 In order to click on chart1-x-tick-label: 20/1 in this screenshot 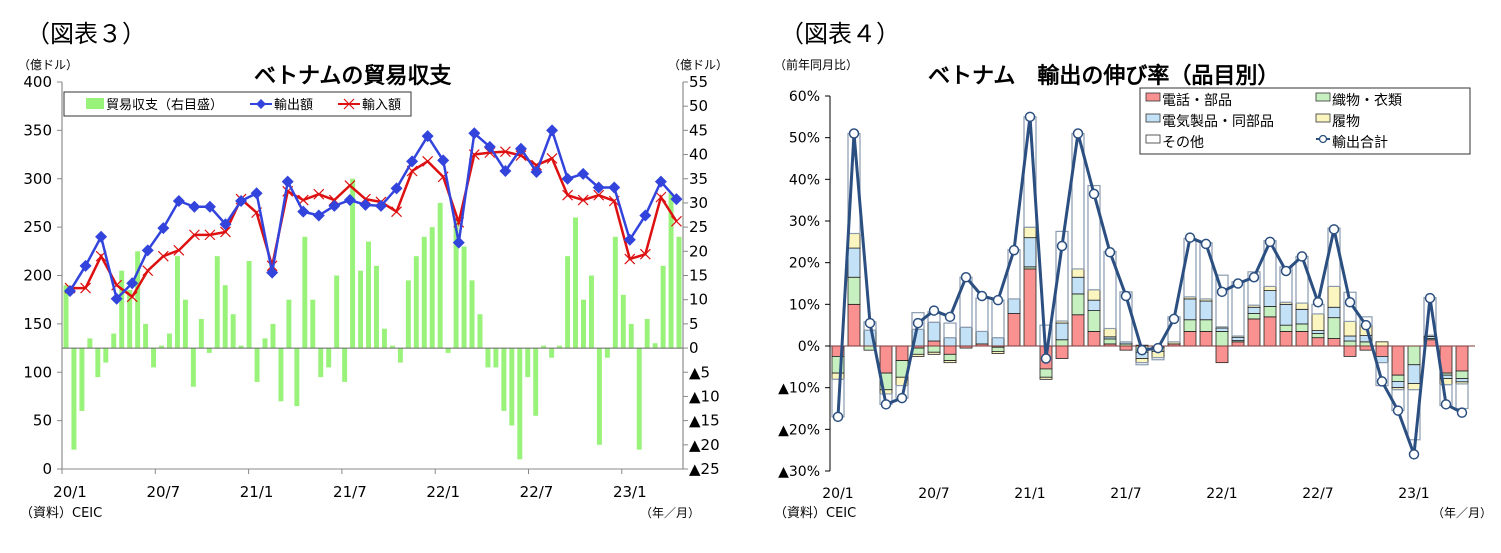, I will do `click(70, 492)`.